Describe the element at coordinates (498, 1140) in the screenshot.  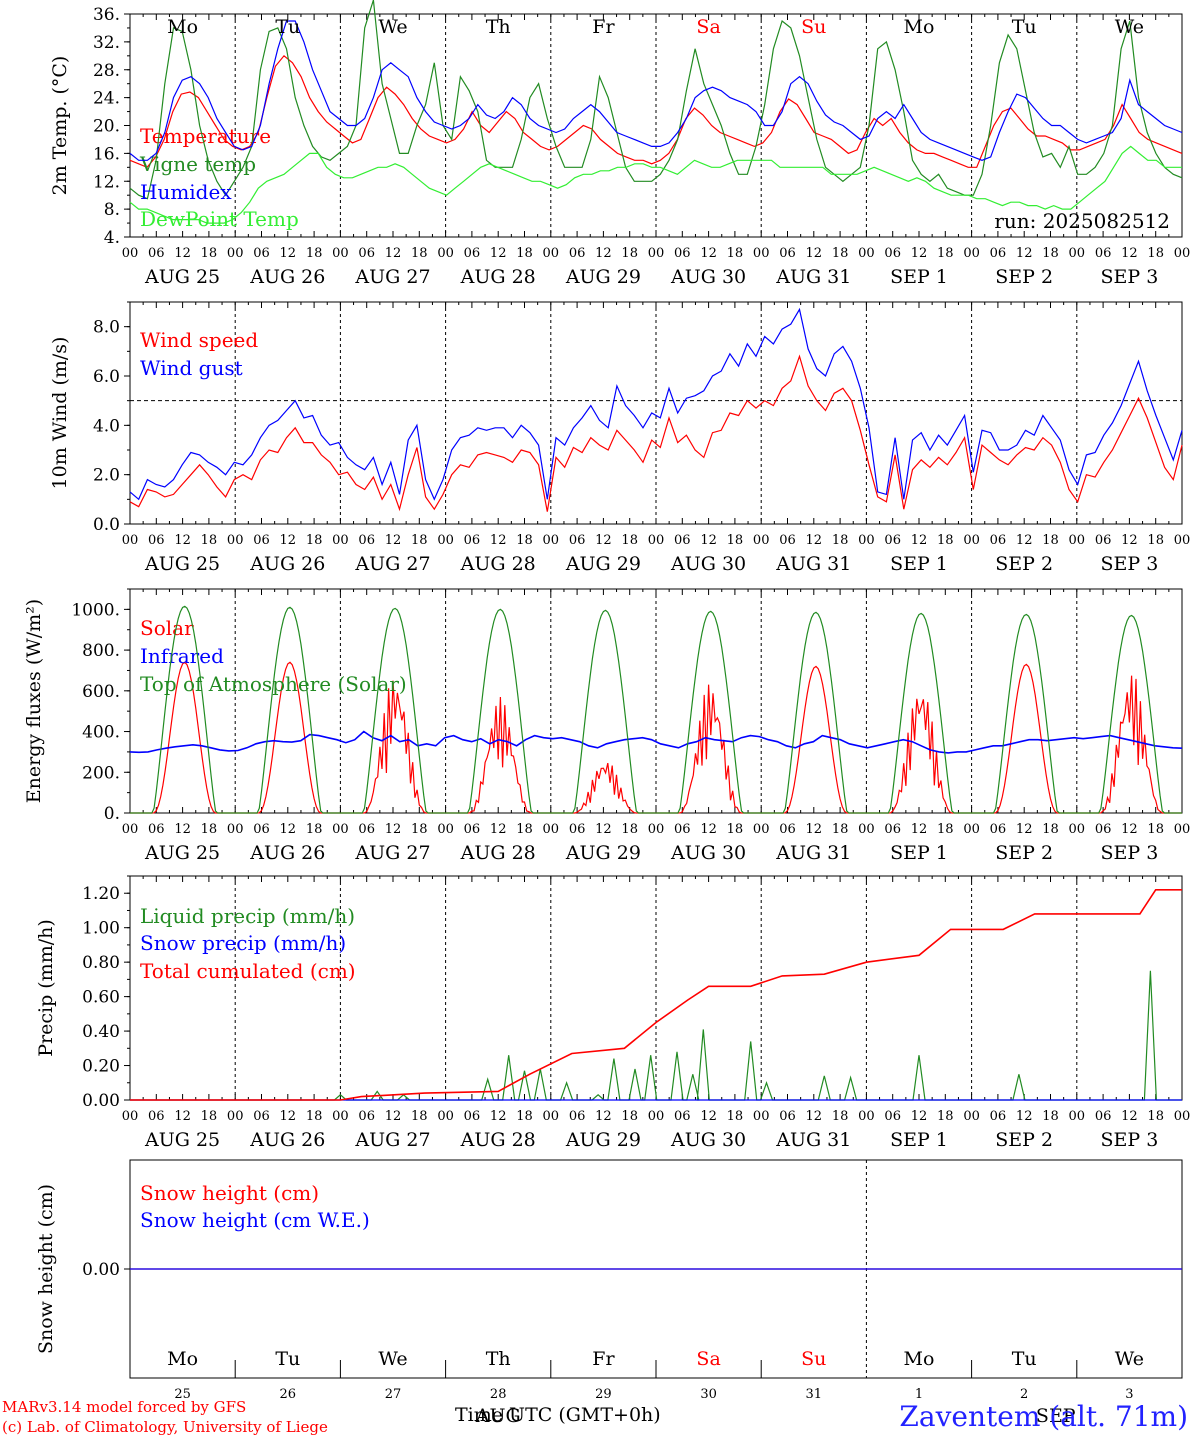
I see `precip-date-label: AUG 28` at that location.